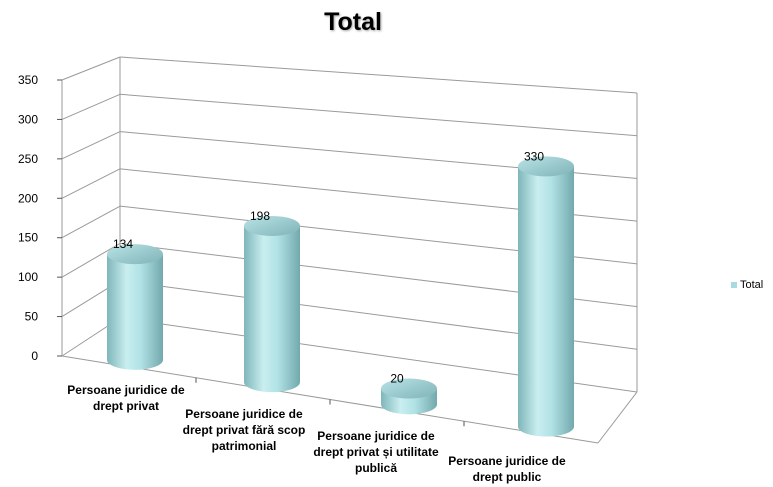  Describe the element at coordinates (28, 198) in the screenshot. I see `y-tick-label: 200` at that location.